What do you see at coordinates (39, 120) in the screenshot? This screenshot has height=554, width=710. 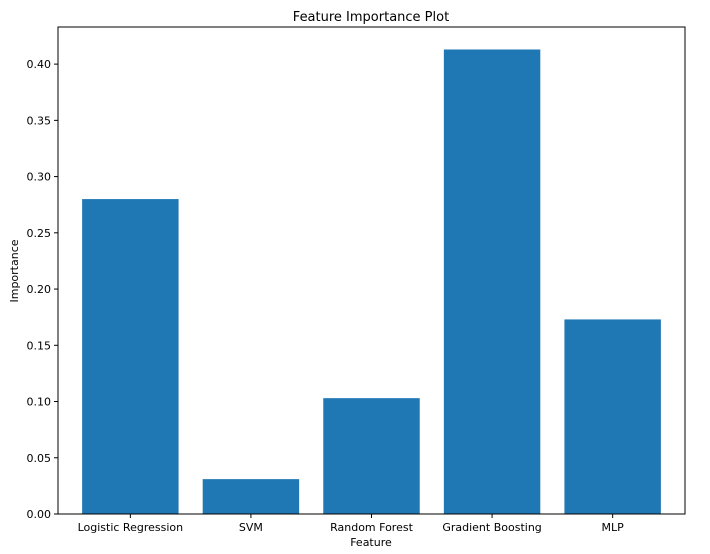 I see `y-tick-label: 0.35` at bounding box center [39, 120].